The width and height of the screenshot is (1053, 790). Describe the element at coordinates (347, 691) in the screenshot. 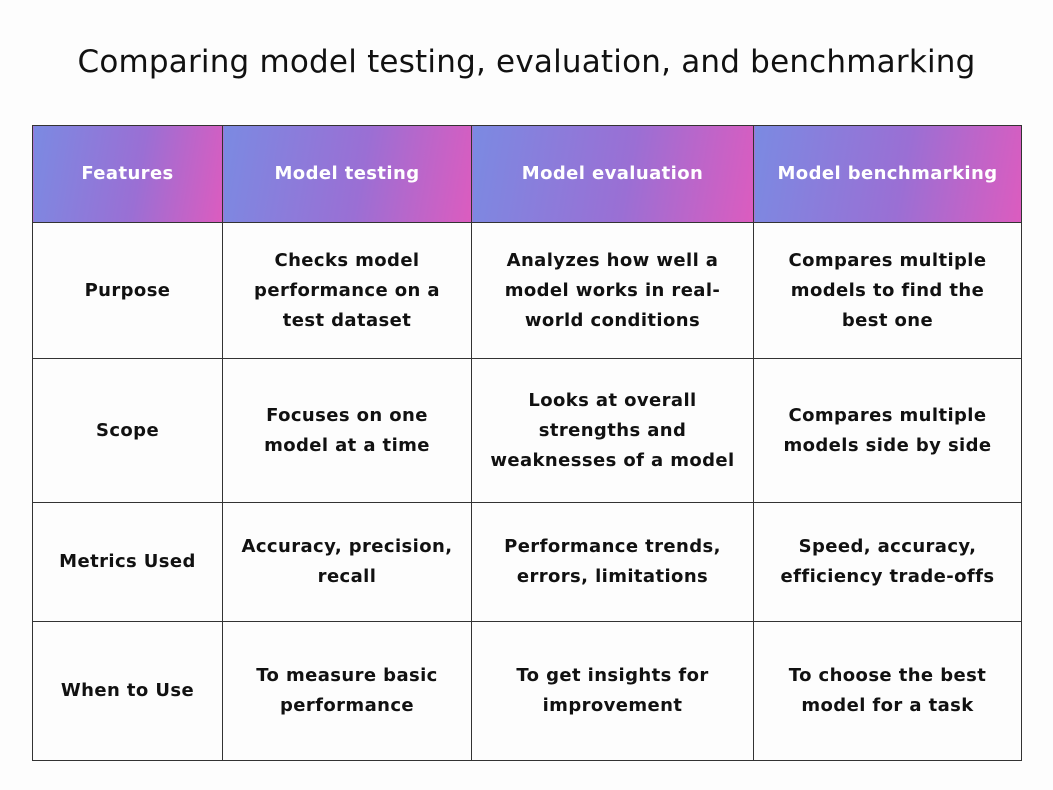

I see `table-cell: To measure basic performance` at that location.